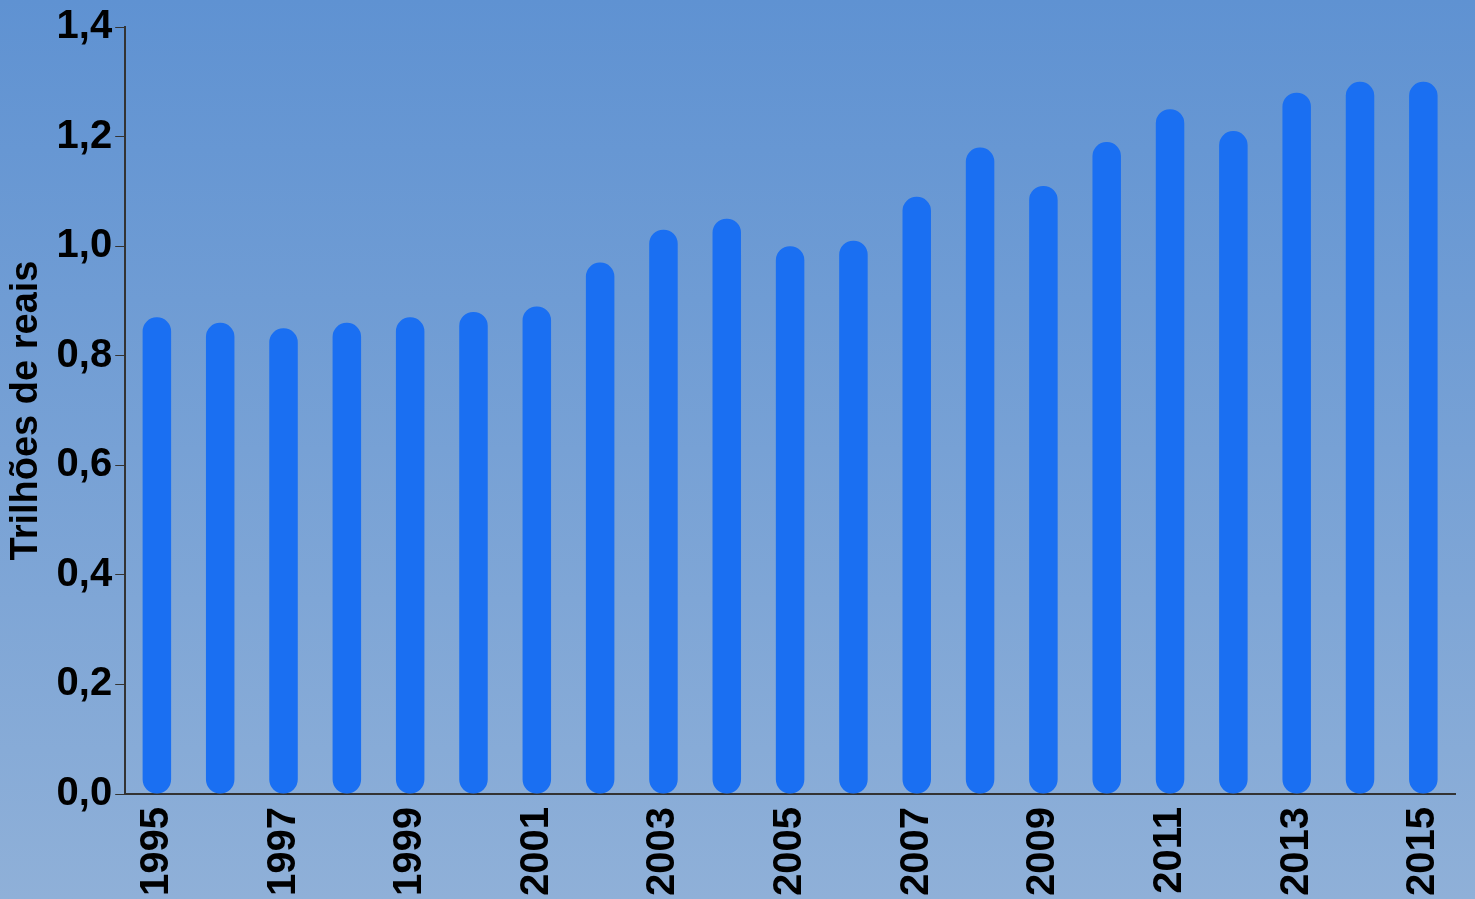 This screenshot has height=899, width=1475. I want to click on x-tick-label: 2009, so click(1040, 851).